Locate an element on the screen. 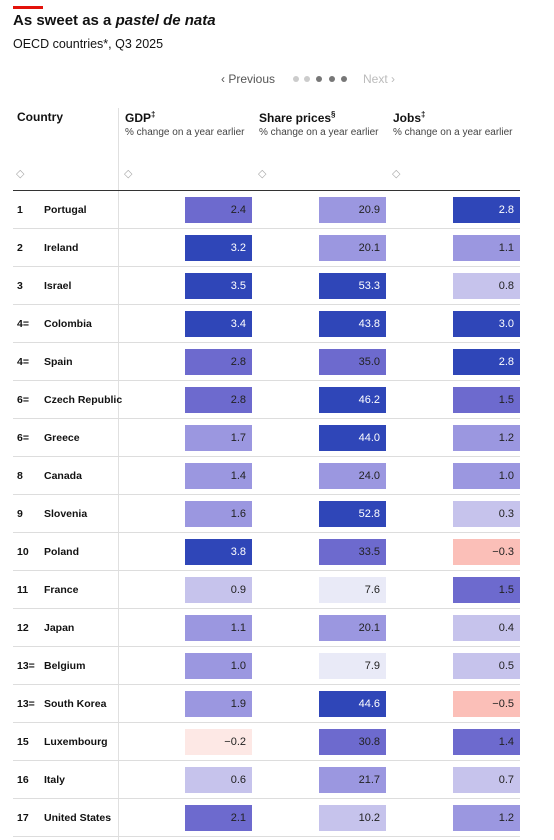 Image resolution: width=554 pixels, height=840 pixels. value-cell: 1.7 is located at coordinates (218, 438).